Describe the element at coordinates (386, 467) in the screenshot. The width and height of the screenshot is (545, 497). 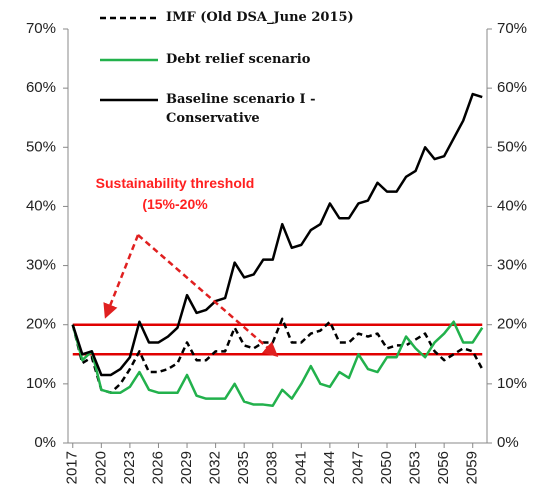
I see `x-tick-label: 2050` at that location.